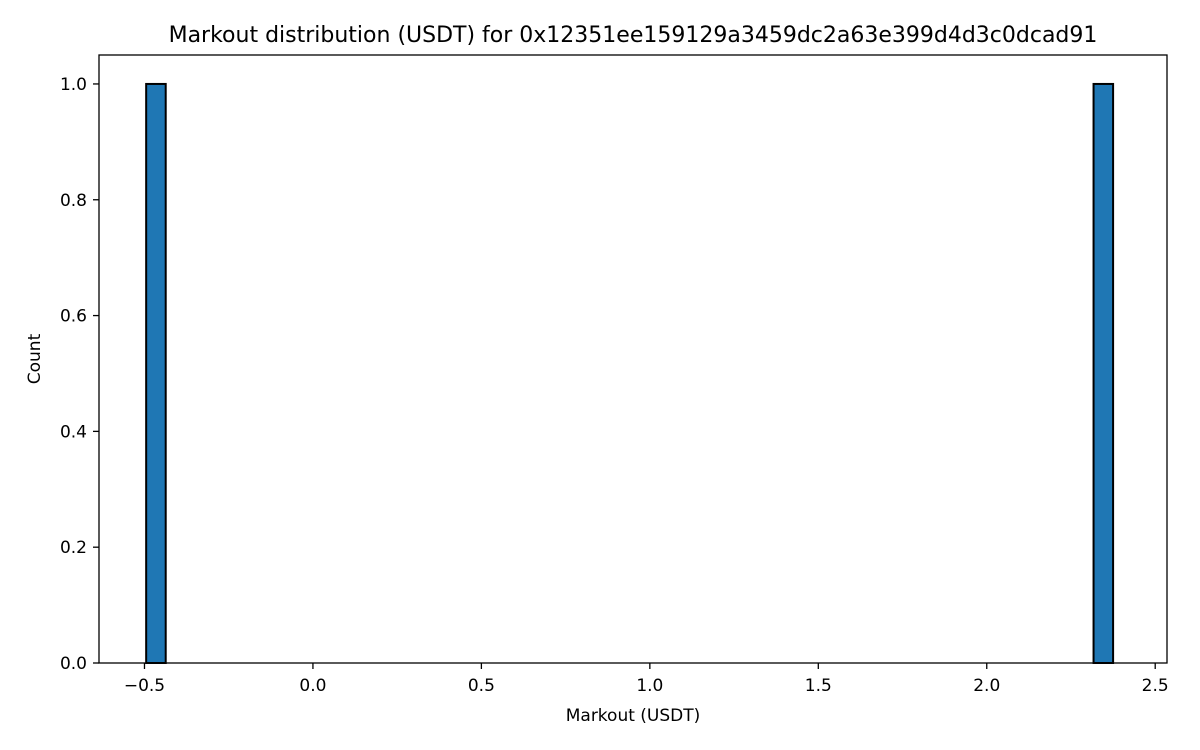 The height and width of the screenshot is (750, 1200). What do you see at coordinates (73, 317) in the screenshot?
I see `y-tick-label: 0.6` at bounding box center [73, 317].